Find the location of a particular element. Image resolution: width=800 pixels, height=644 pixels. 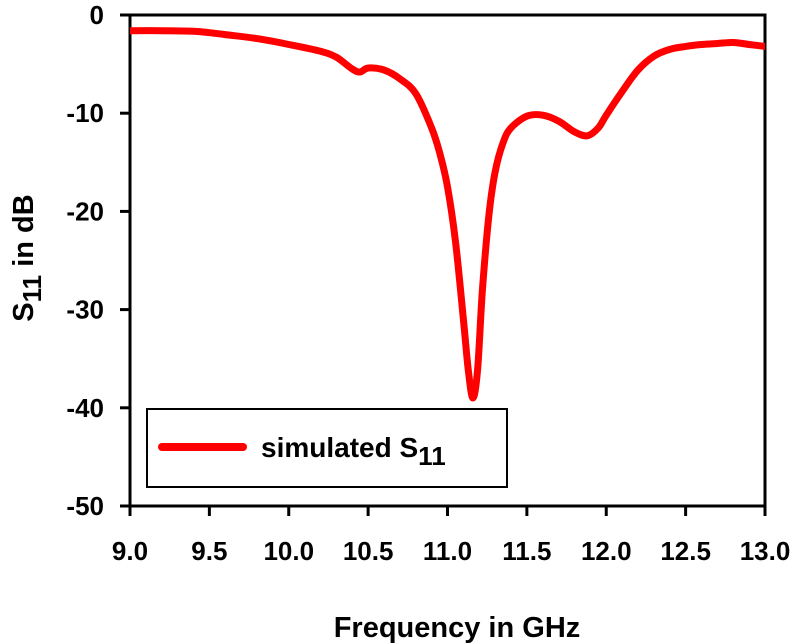

y-axis-title-subscript: 11 is located at coordinates (32, 289).